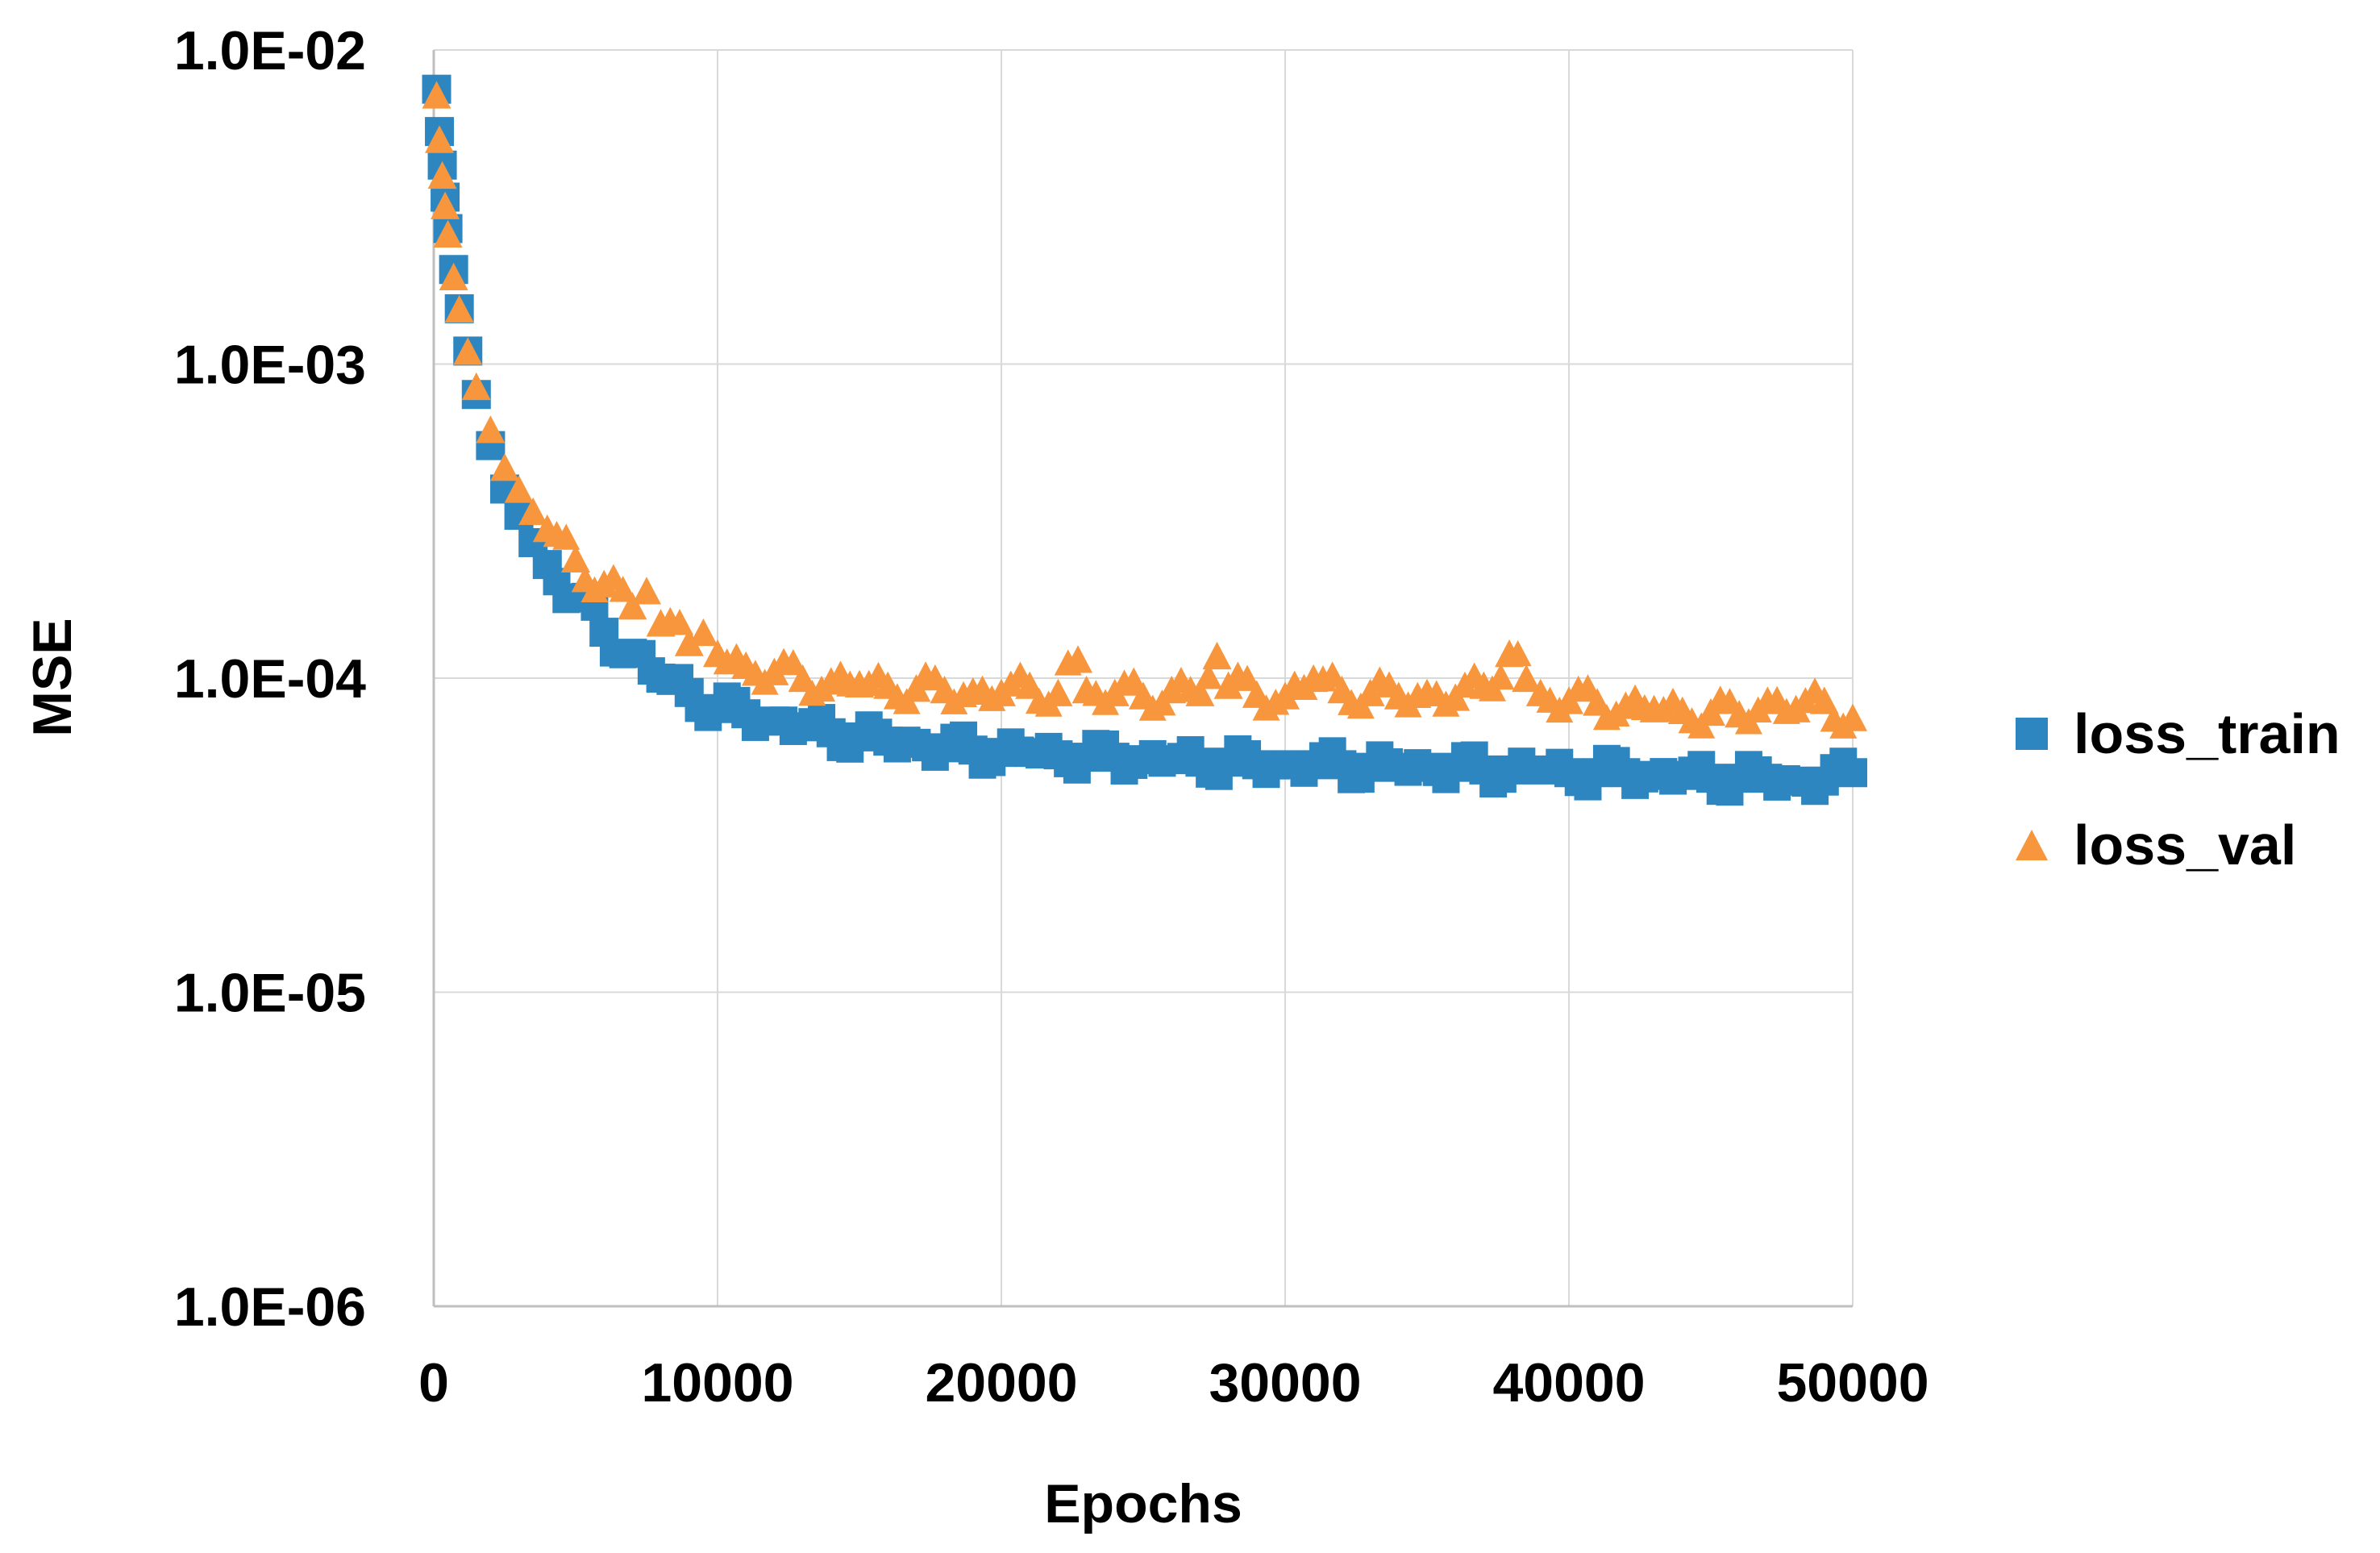 This screenshot has width=2380, height=1553. Describe the element at coordinates (270, 365) in the screenshot. I see `y-tick-label: 1.0E-03` at that location.